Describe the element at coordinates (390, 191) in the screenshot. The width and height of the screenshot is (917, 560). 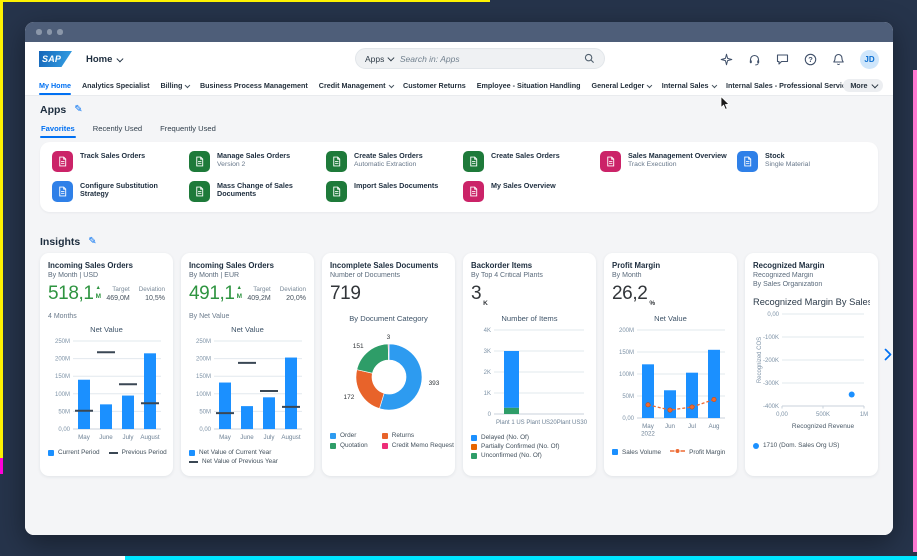
I see `app-tile-import-sales-documents: Import Sales Documents` at that location.